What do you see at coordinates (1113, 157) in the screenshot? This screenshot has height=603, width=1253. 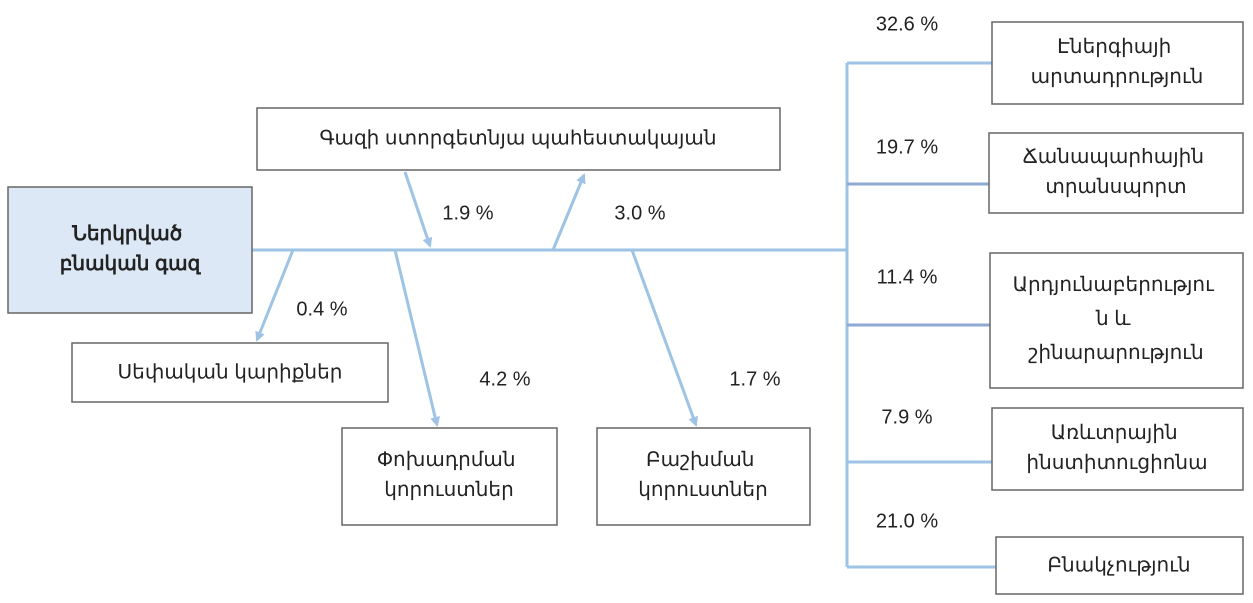 I see `label-line: Ճանապարհային` at bounding box center [1113, 157].